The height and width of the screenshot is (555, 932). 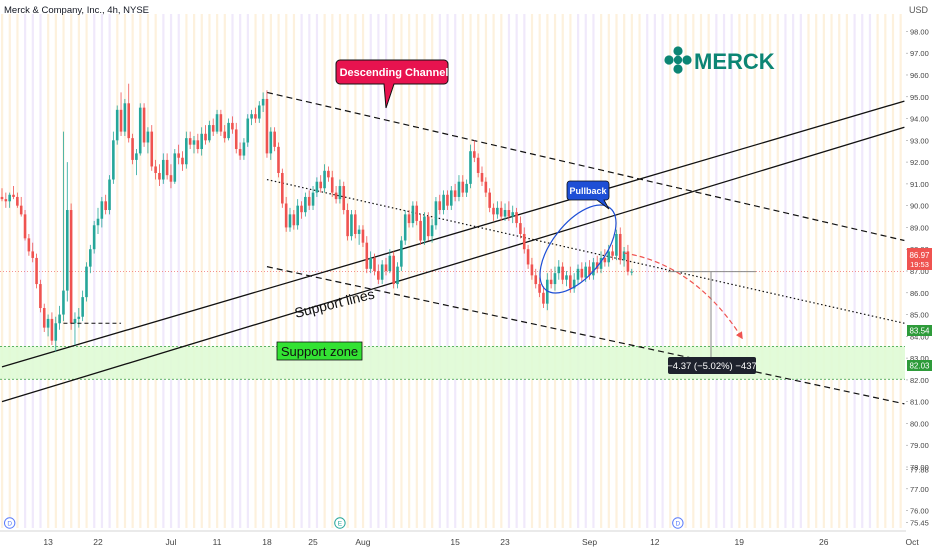 I want to click on x-tick-label: Jul, so click(x=171, y=542).